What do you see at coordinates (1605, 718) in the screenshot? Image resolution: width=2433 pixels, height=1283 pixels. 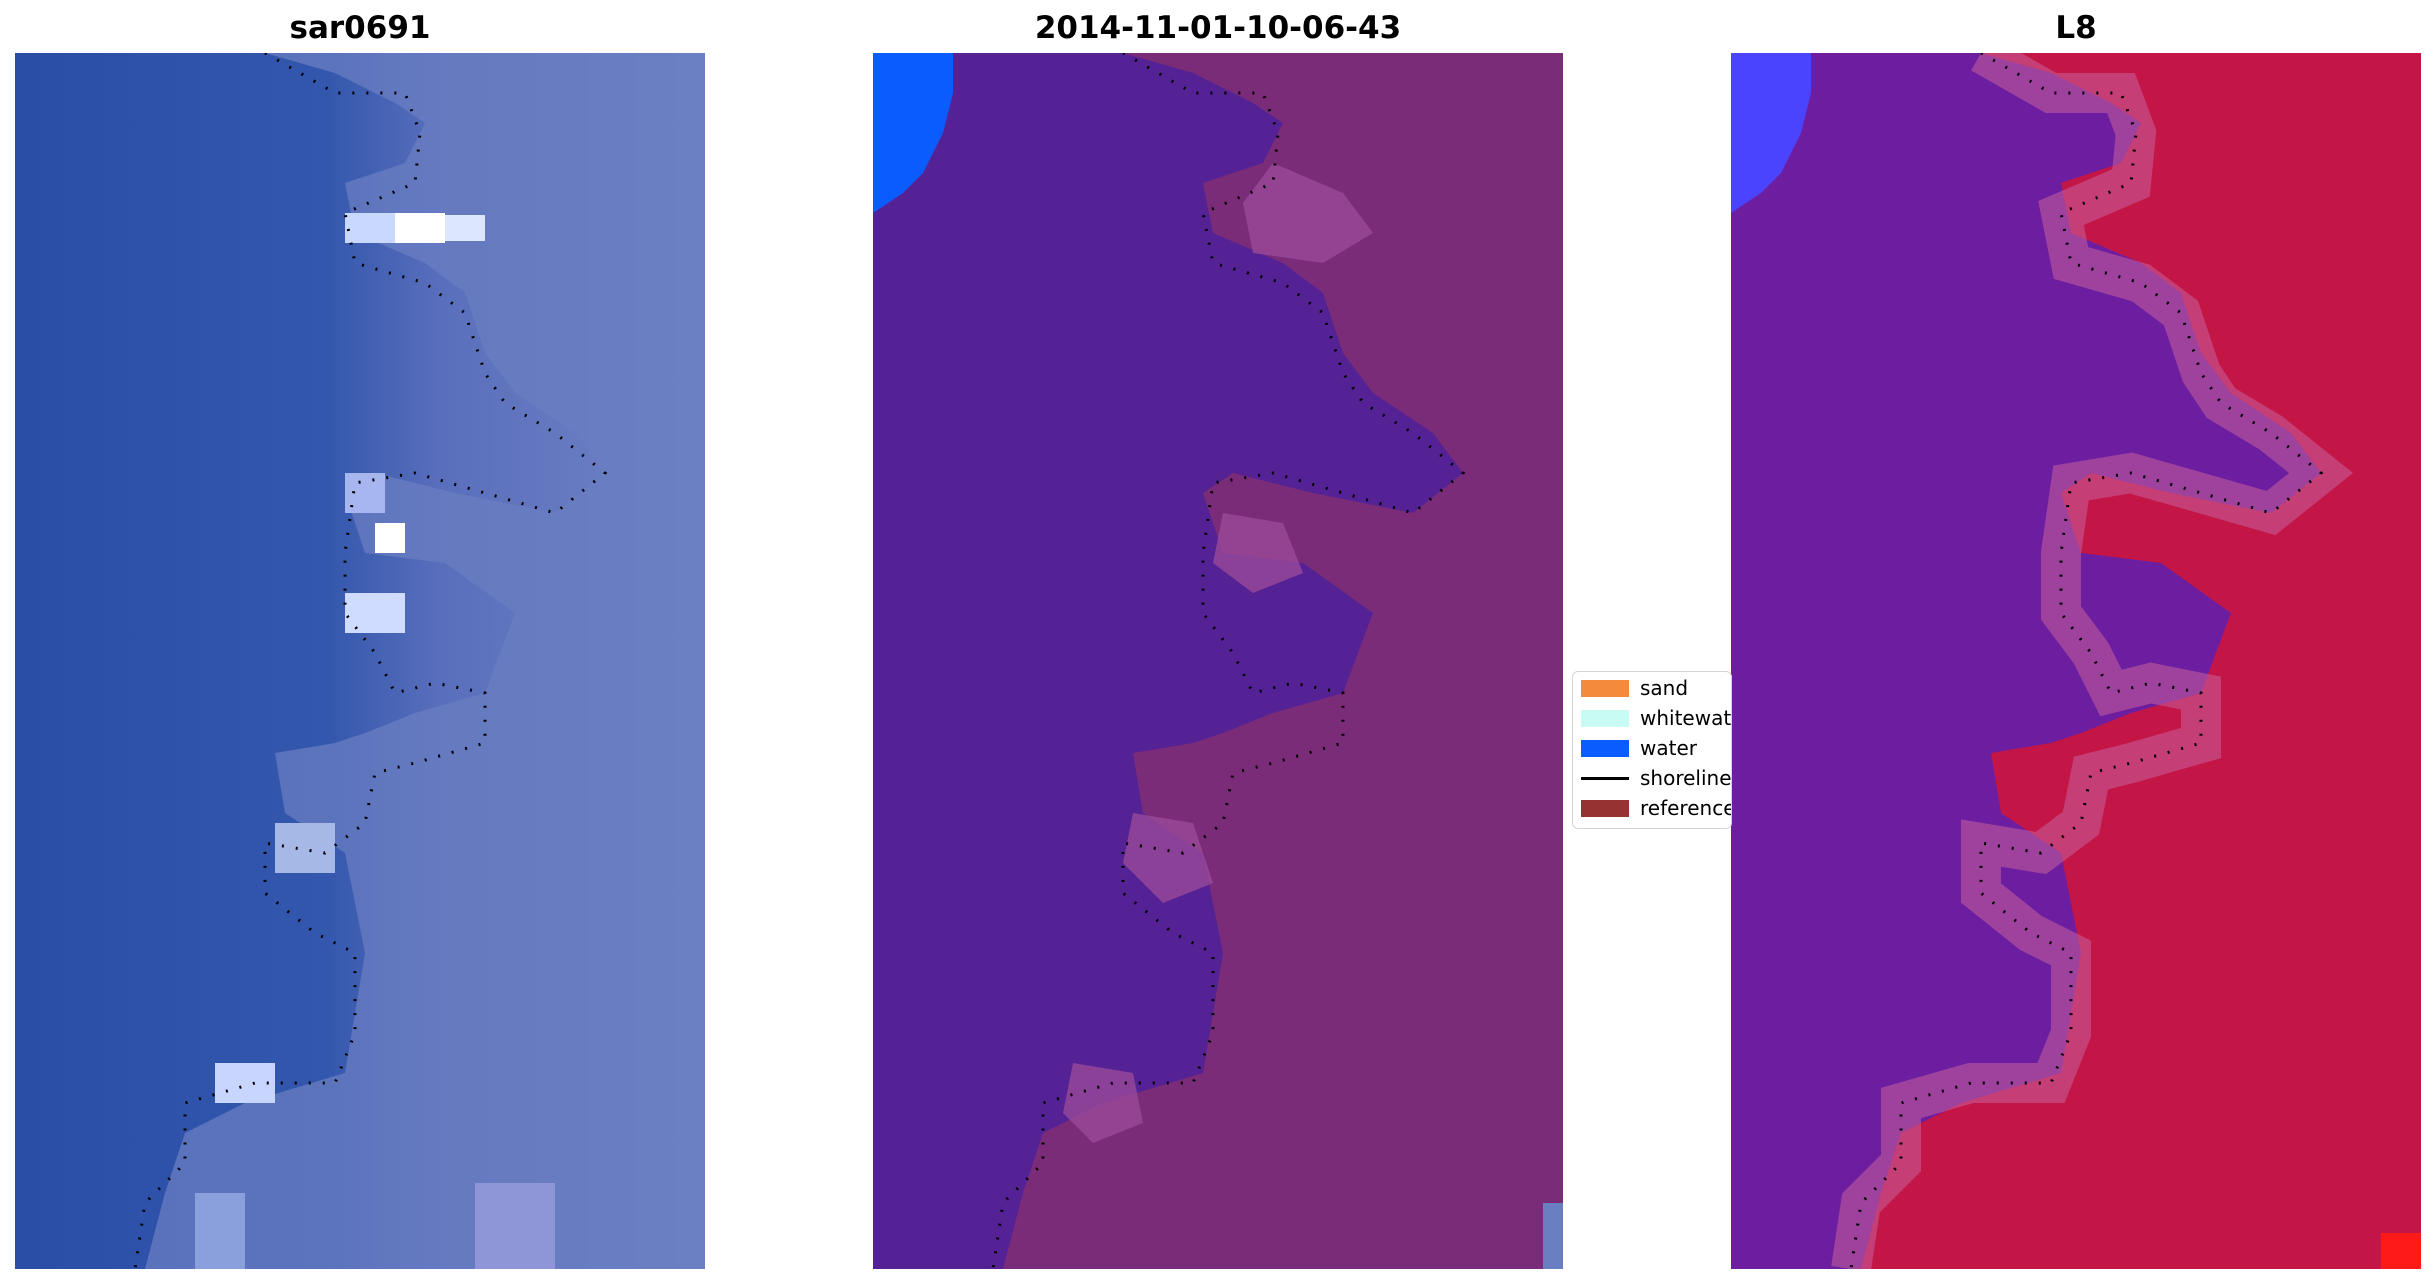 I see `legend-swatch-whitewater` at bounding box center [1605, 718].